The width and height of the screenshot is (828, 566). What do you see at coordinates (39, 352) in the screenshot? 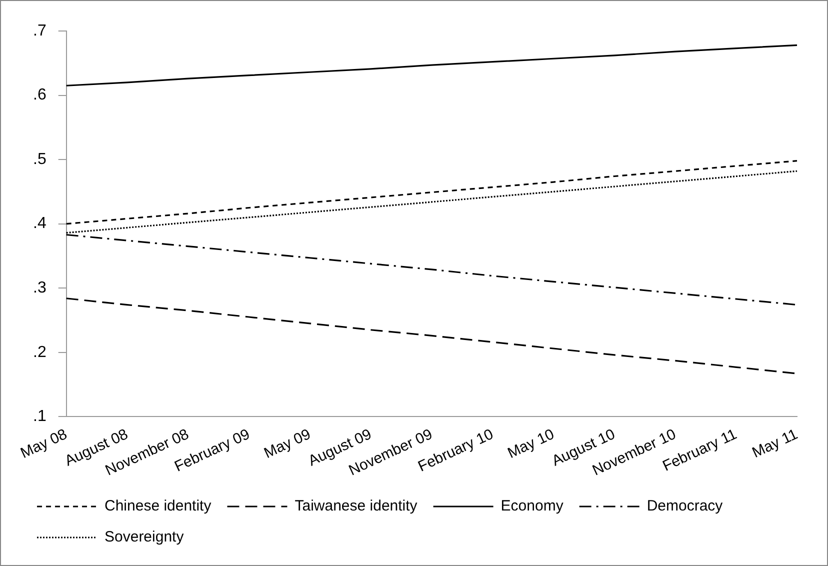
I see `y-tick-label: .2` at bounding box center [39, 352].